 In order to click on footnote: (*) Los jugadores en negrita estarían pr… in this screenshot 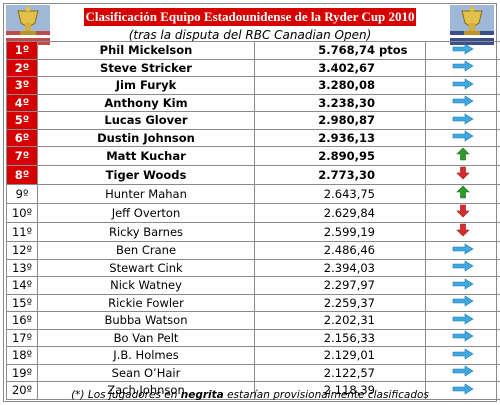, I will do `click(250, 395)`.